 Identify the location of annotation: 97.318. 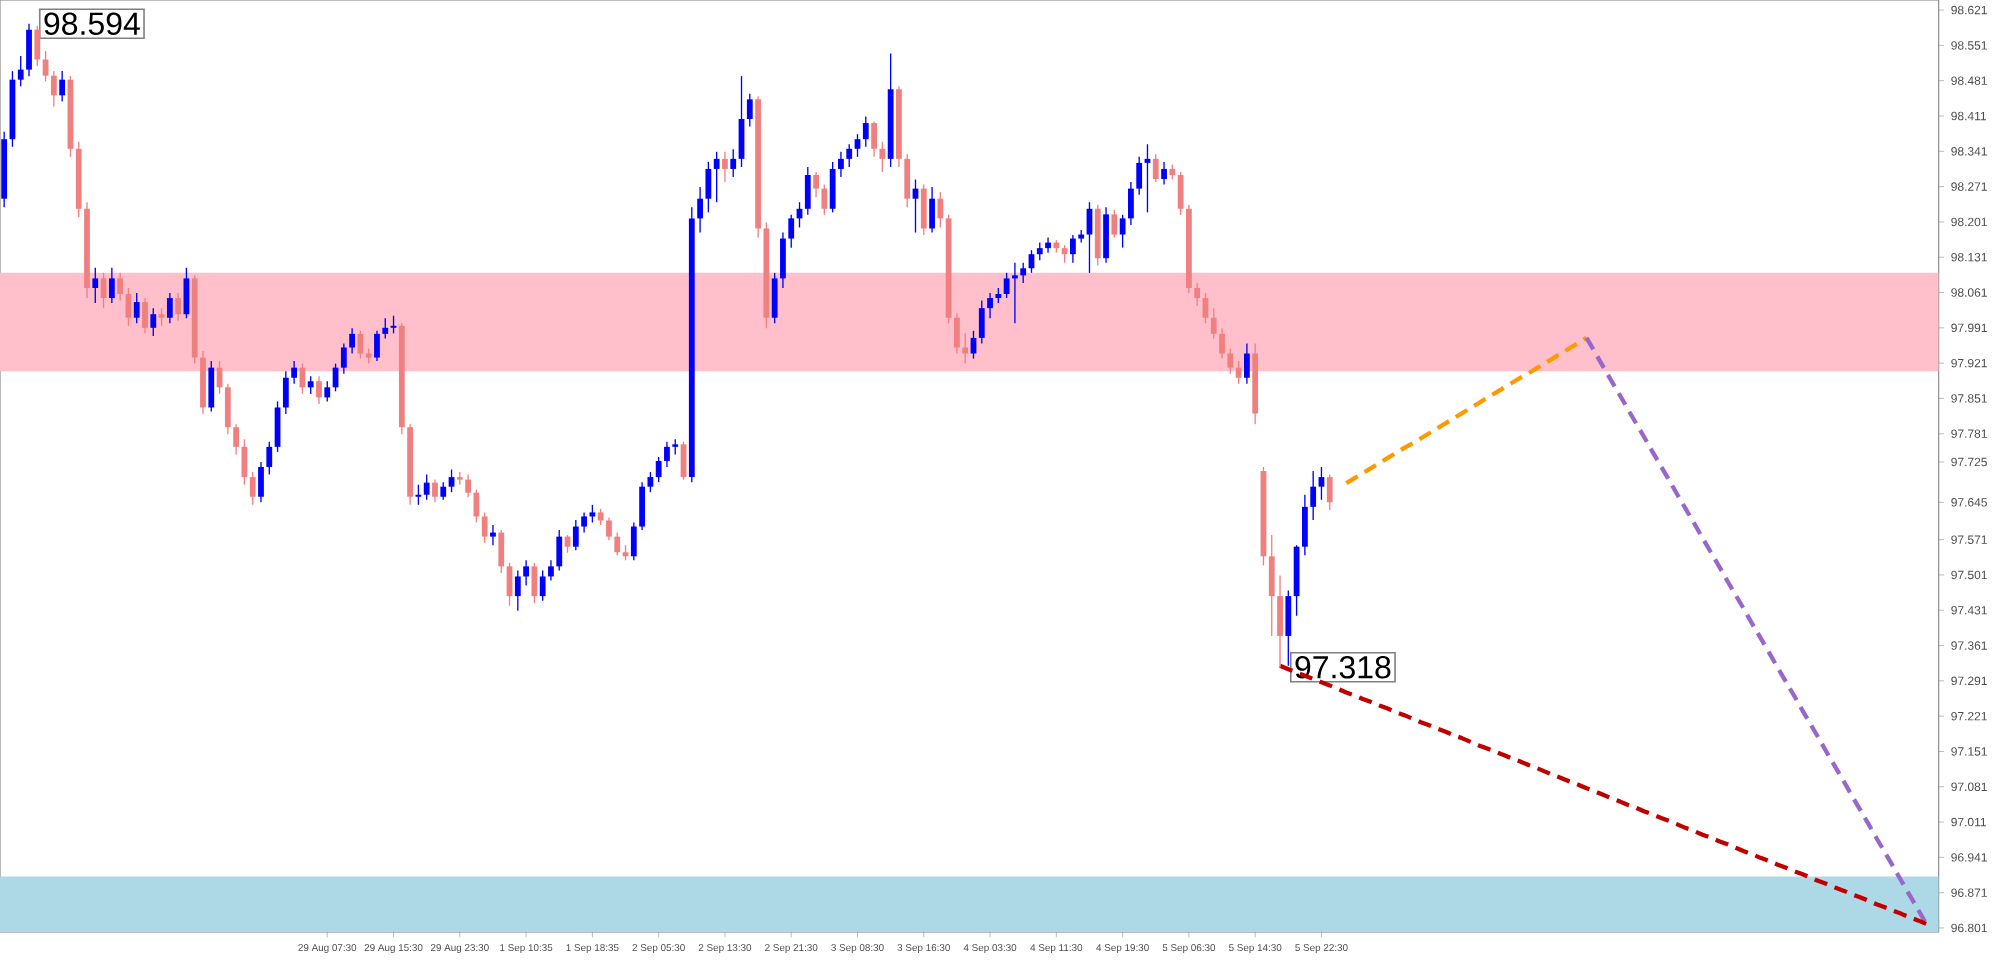
(1343, 667).